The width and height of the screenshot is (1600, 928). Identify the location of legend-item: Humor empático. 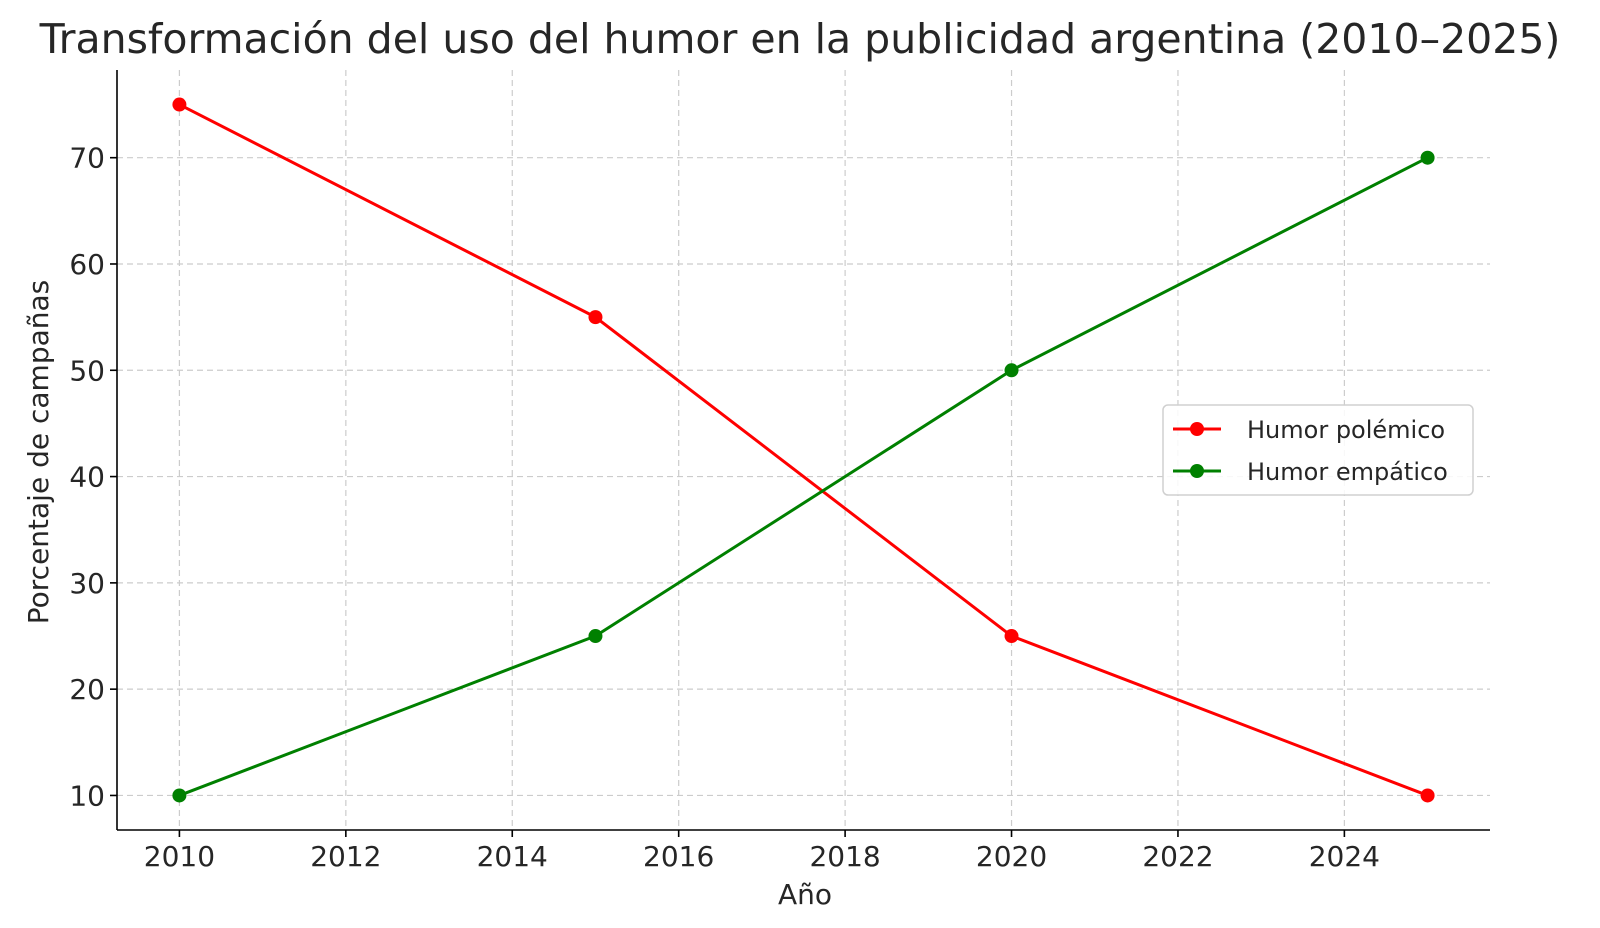
(1310, 472).